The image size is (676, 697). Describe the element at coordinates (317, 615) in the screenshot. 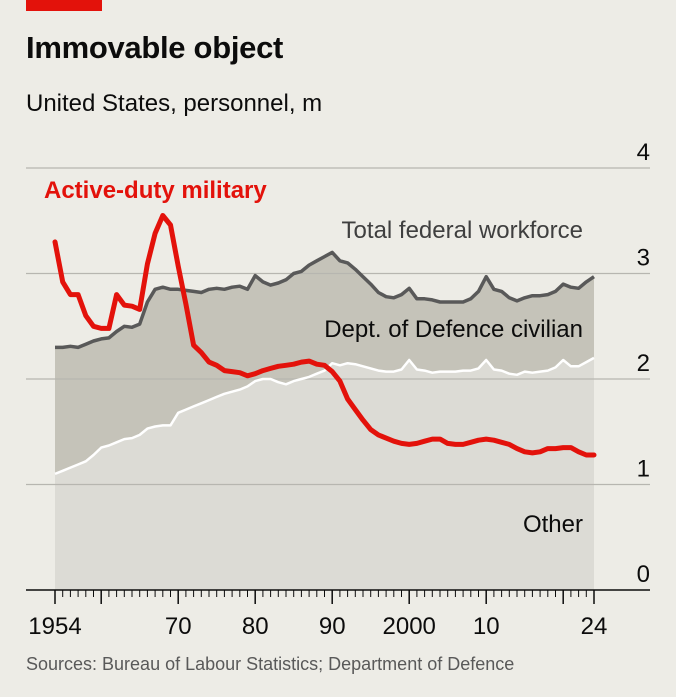

I see `x-axis-ticks: 1954 70 80 90 2000 10 24` at that location.